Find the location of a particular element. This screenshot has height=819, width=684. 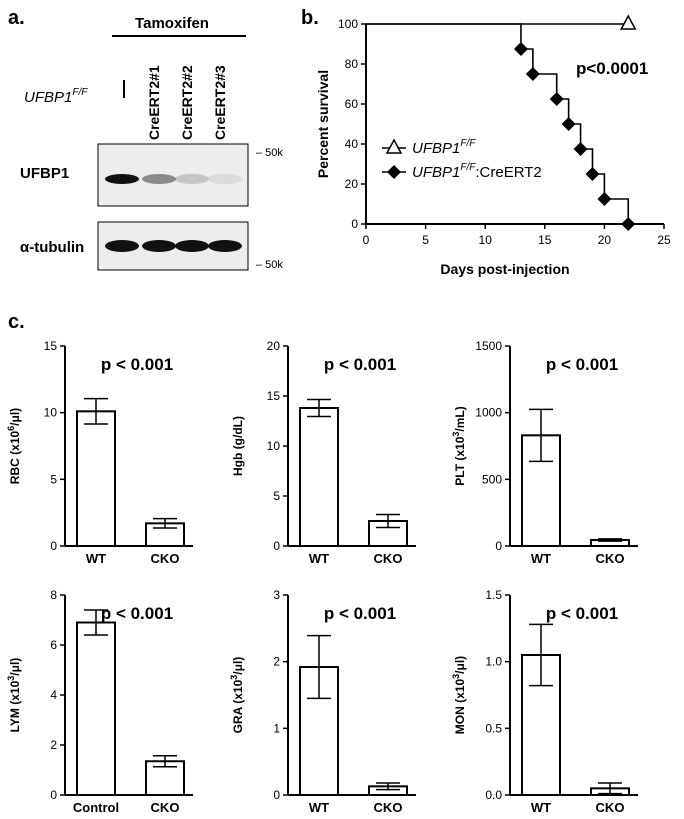

y-tick-label: 60 is located at coordinates (352, 104).